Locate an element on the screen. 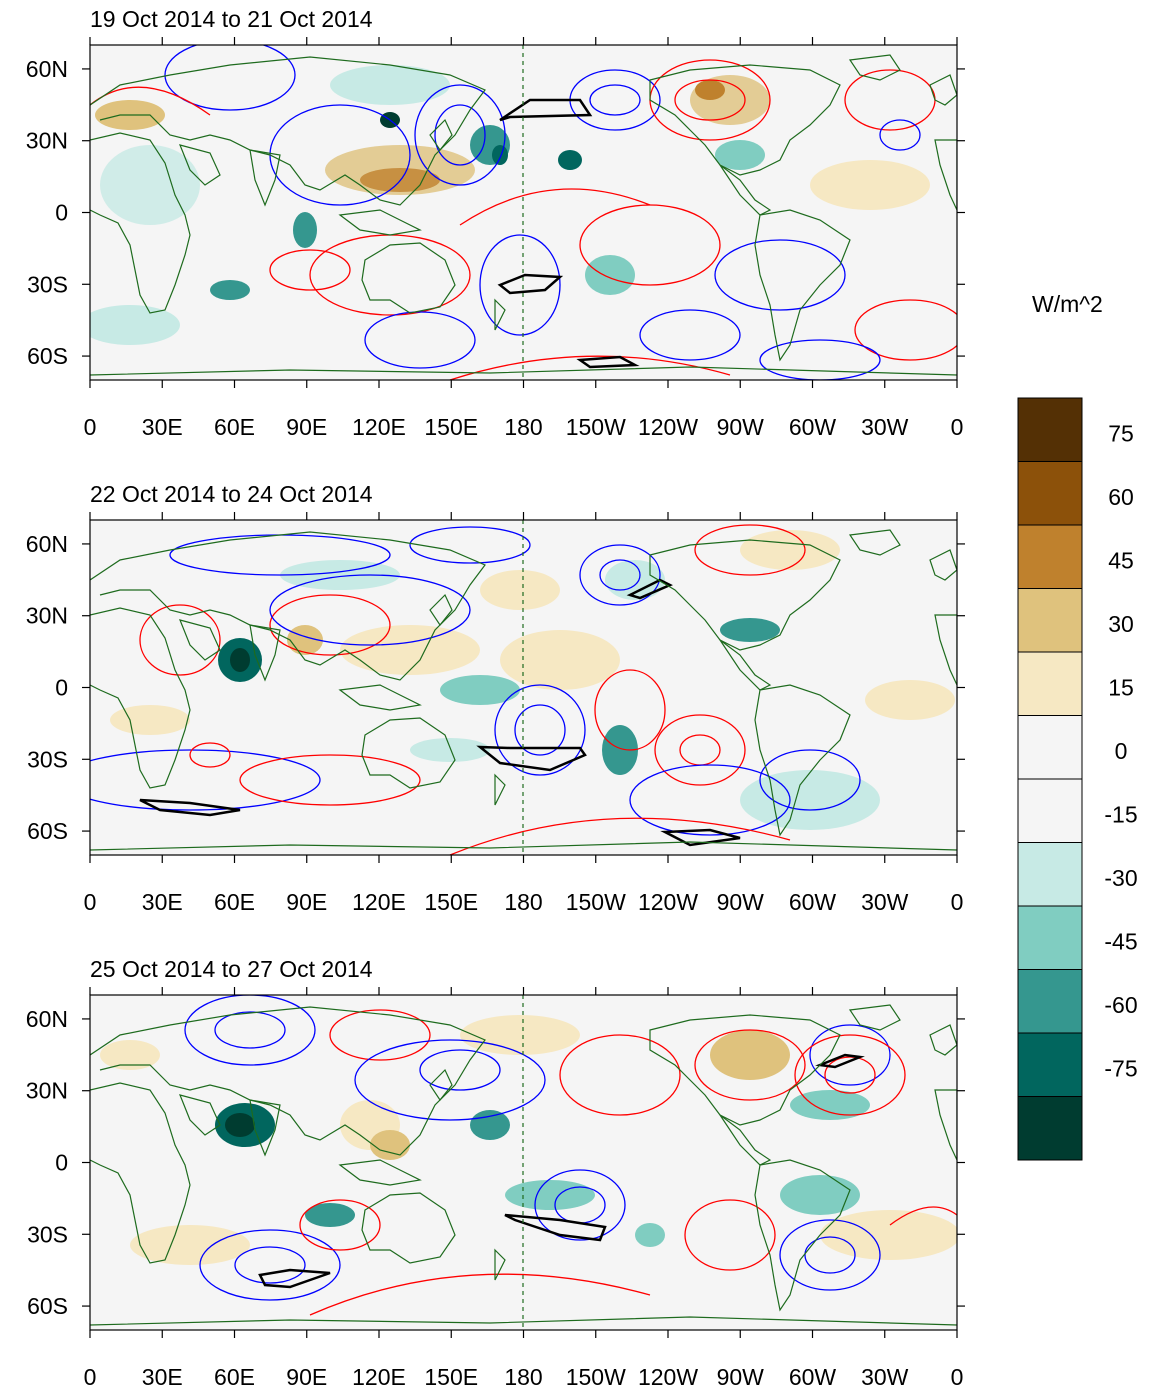 Image resolution: width=1151 pixels, height=1393 pixels. colorbar-label: 30 is located at coordinates (1121, 624).